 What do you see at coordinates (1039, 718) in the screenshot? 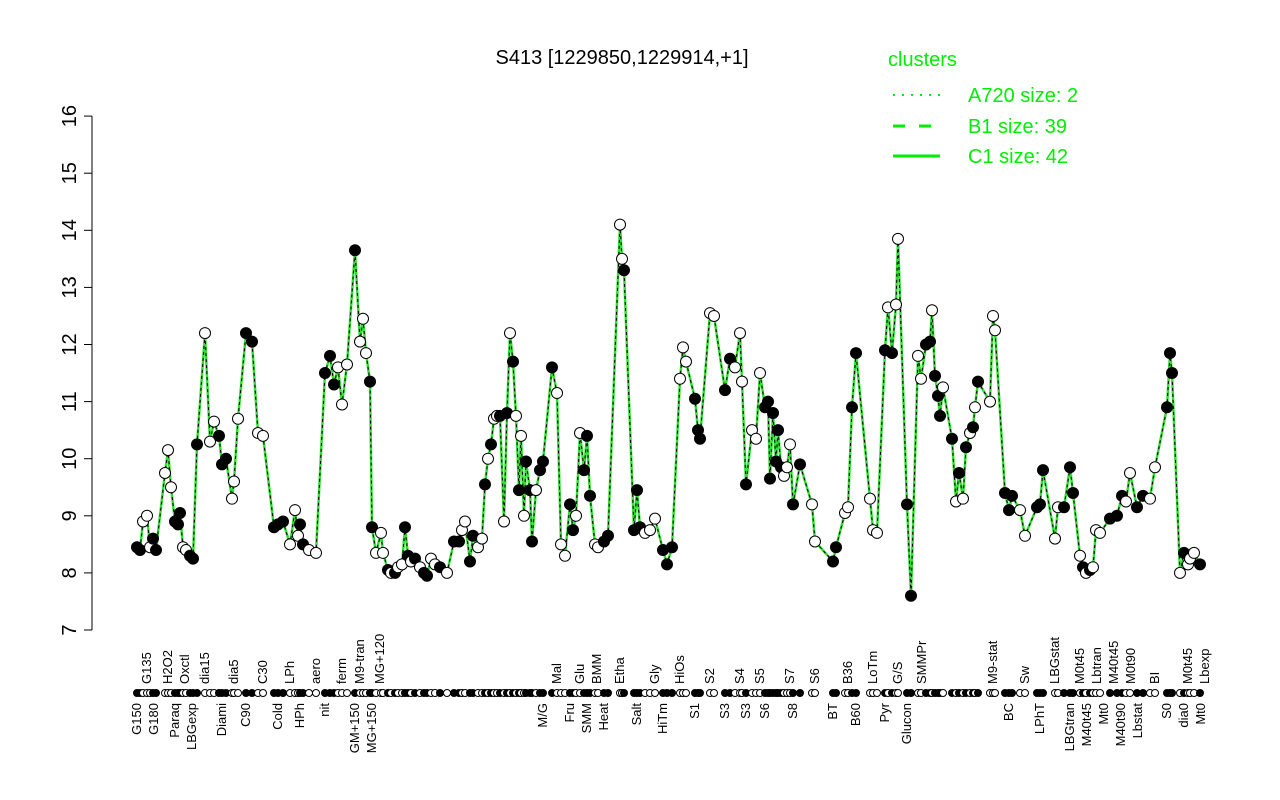
I see `x-tick-label: LPhT` at bounding box center [1039, 718].